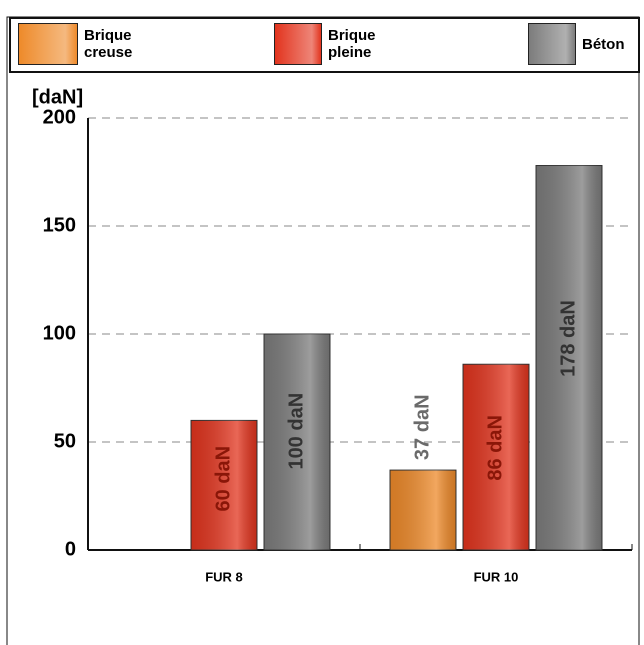 The height and width of the screenshot is (645, 644). I want to click on y-tick-label: 50, so click(65, 441).